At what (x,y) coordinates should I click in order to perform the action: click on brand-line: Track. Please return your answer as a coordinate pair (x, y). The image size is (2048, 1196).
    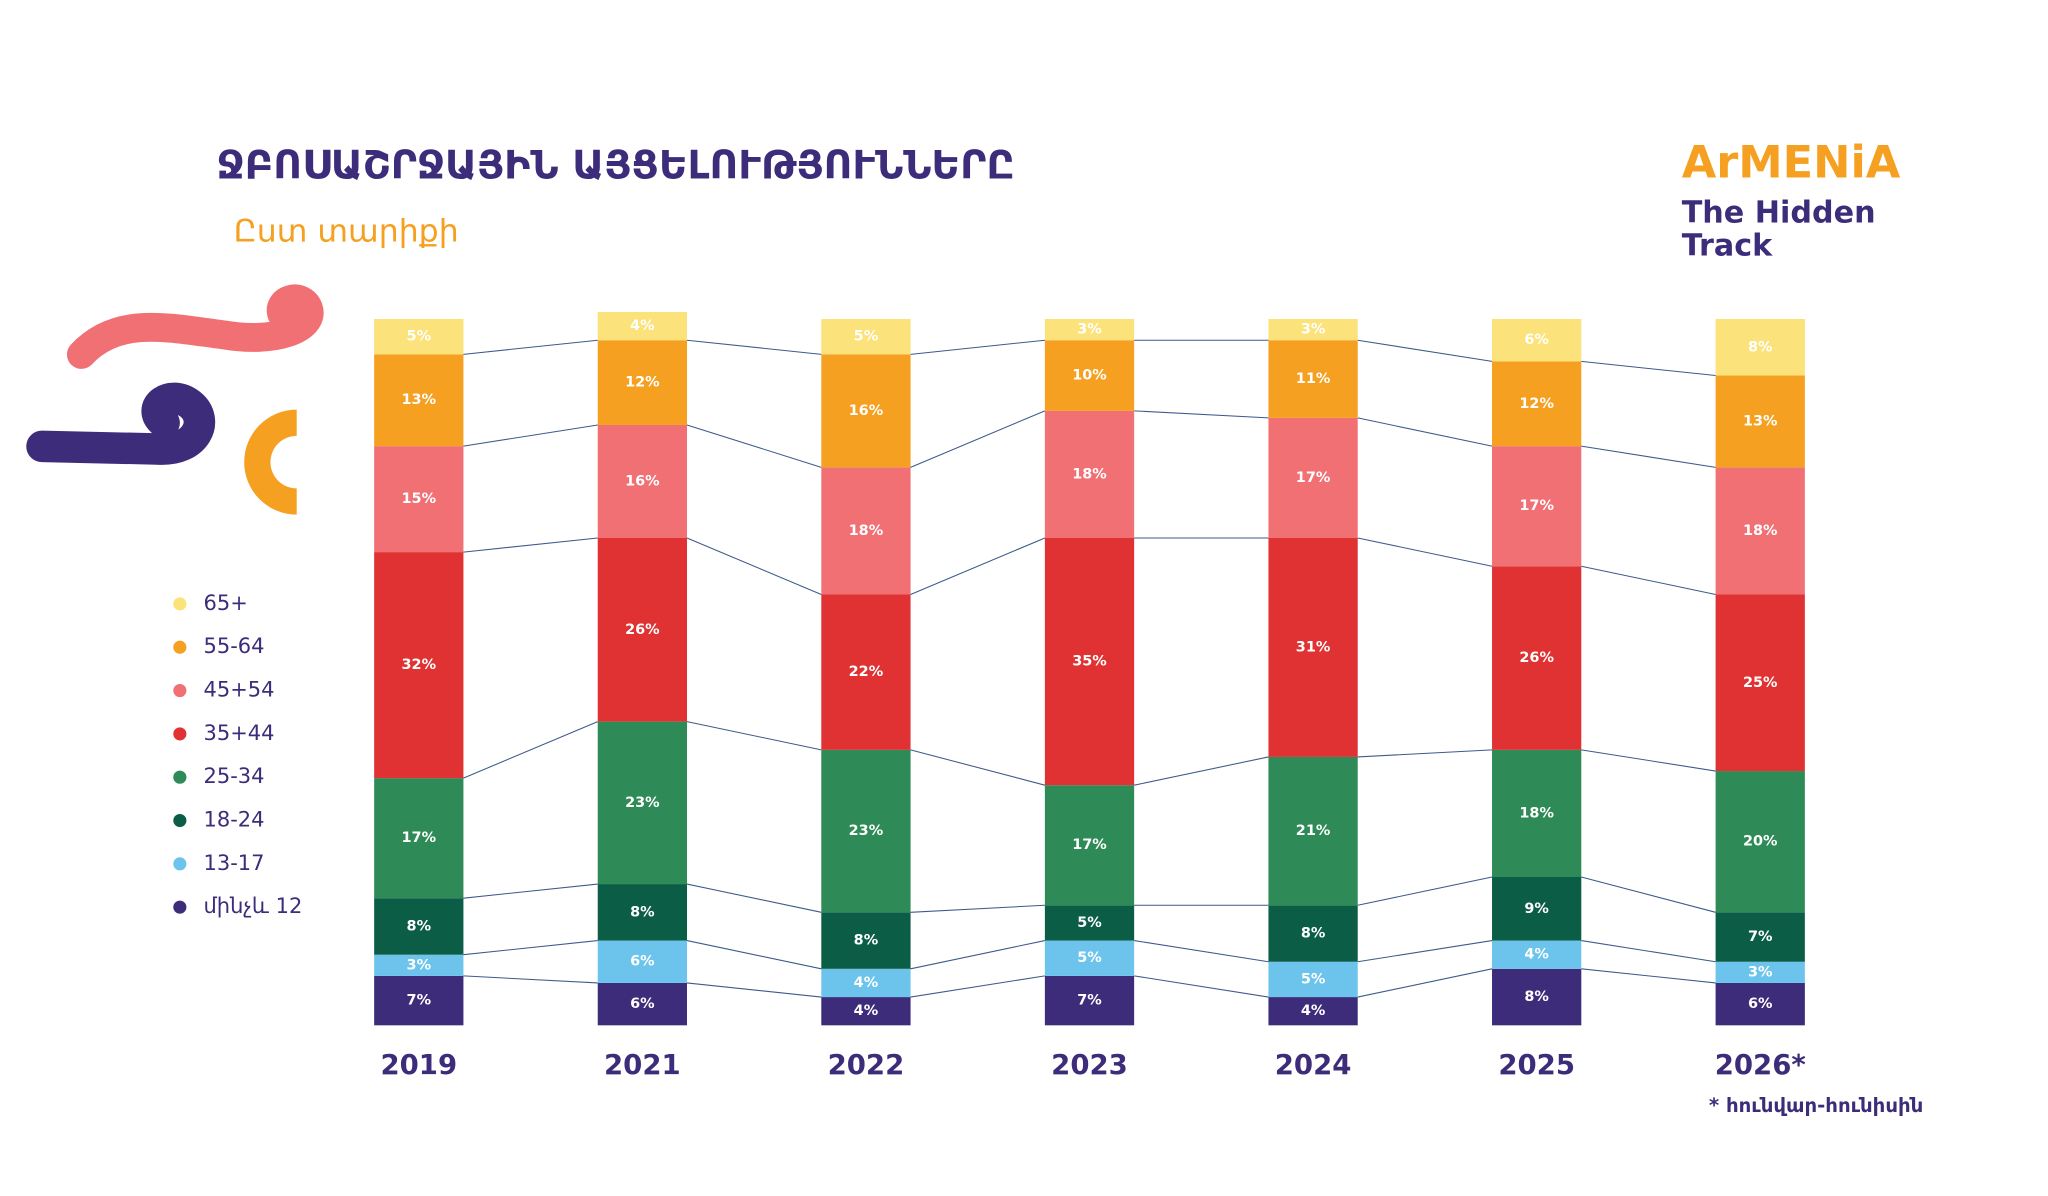
    Looking at the image, I should click on (1727, 245).